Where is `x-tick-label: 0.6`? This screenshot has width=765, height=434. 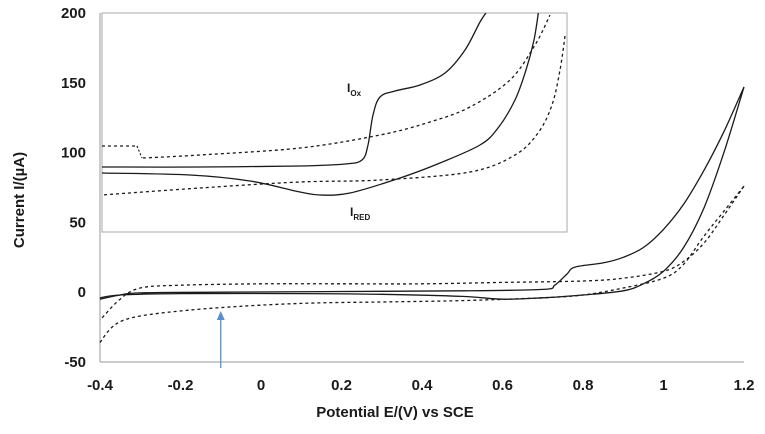
x-tick-label: 0.6 is located at coordinates (502, 385).